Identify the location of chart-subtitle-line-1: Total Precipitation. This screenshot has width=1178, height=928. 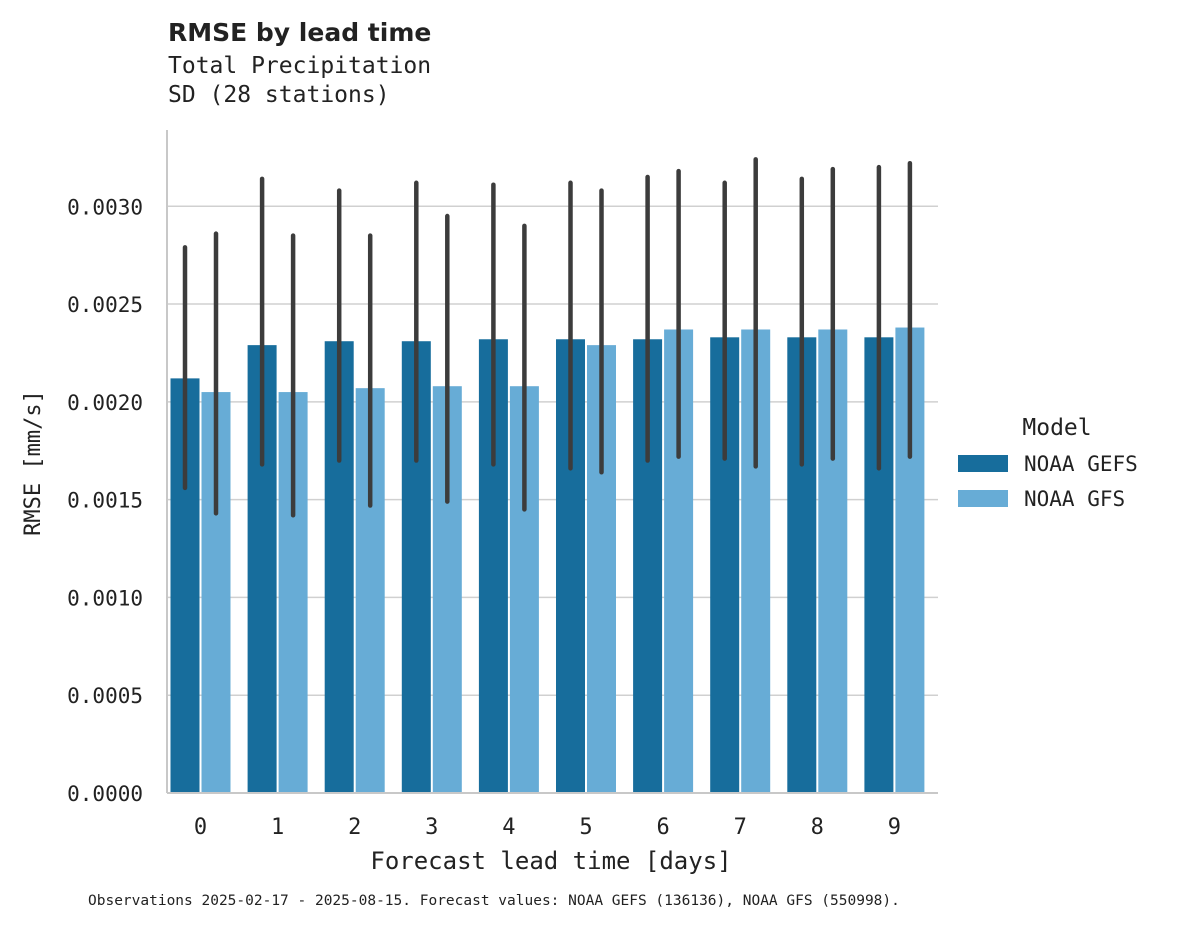
(299, 66).